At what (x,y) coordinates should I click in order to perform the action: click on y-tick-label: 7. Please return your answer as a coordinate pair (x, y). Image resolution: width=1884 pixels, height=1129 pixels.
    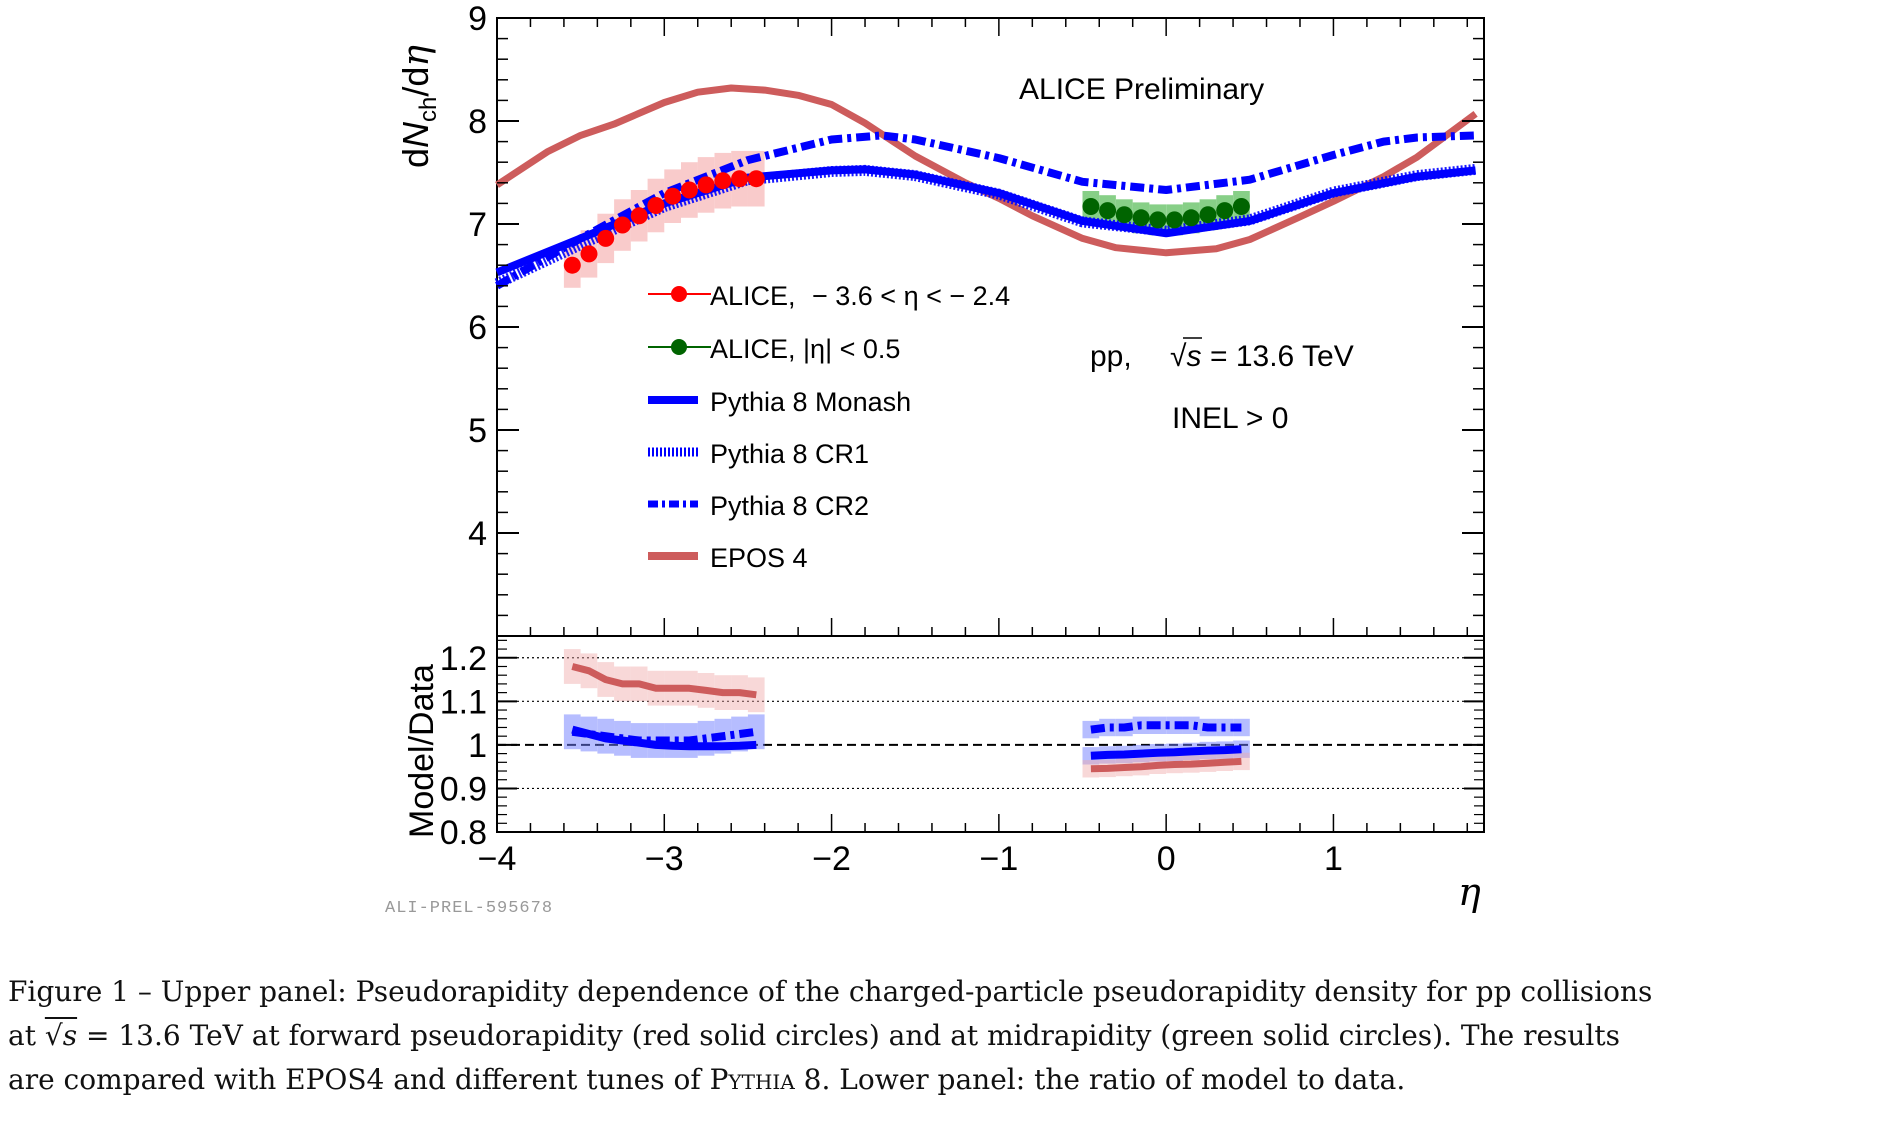
    Looking at the image, I should click on (477, 225).